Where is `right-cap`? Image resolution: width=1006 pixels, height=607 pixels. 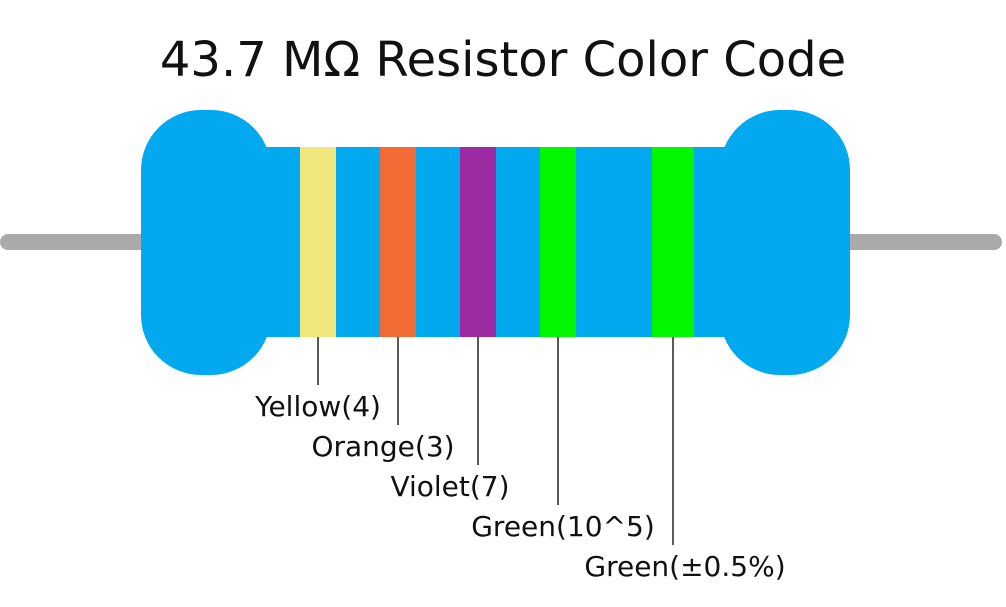
right-cap is located at coordinates (785, 242).